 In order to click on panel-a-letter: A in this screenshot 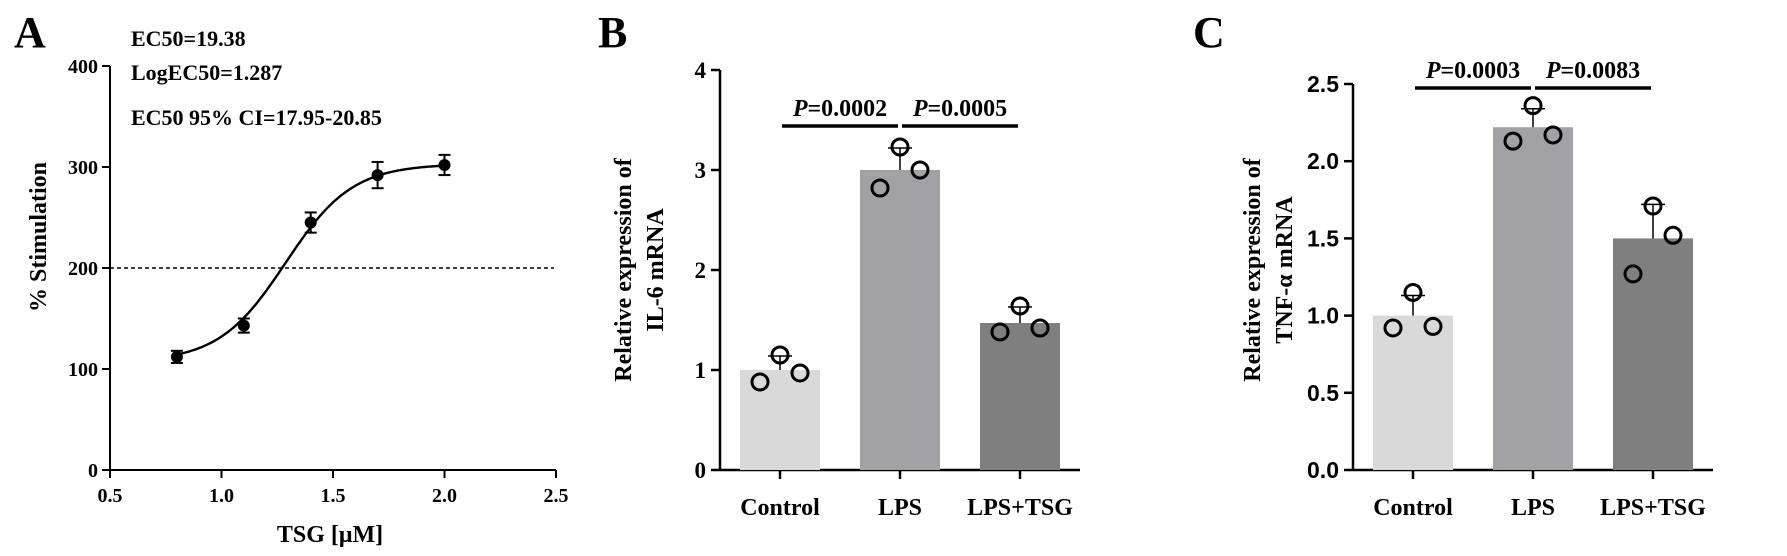, I will do `click(30, 32)`.